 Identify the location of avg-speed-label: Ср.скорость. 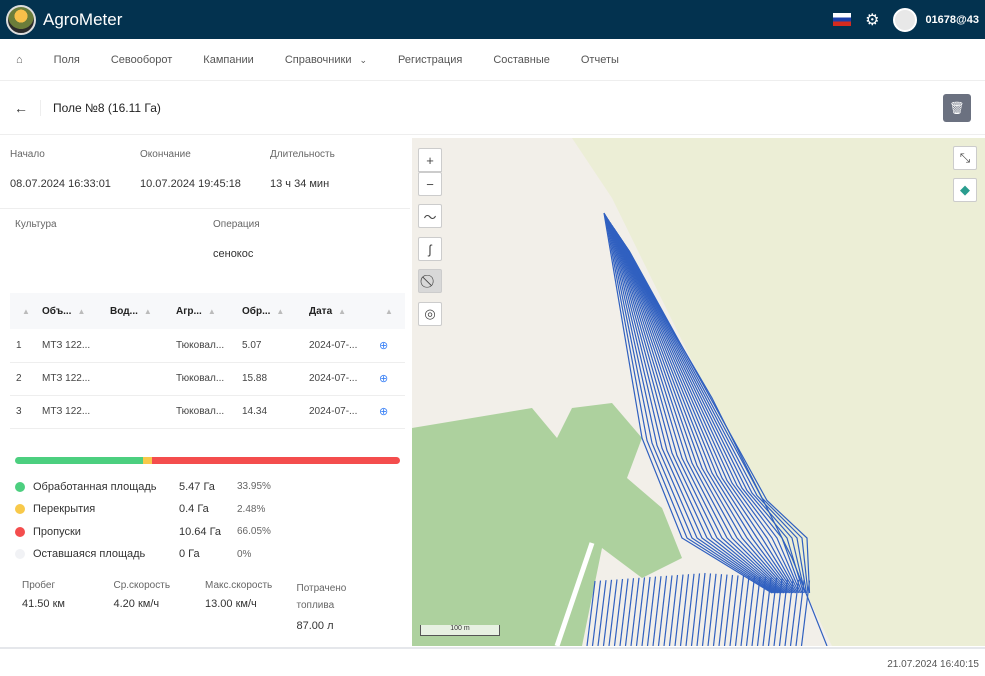
(142, 585).